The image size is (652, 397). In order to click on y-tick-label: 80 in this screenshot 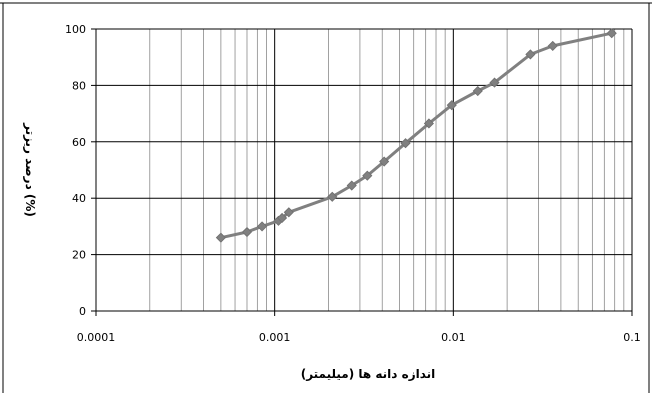, I will do `click(79, 85)`.